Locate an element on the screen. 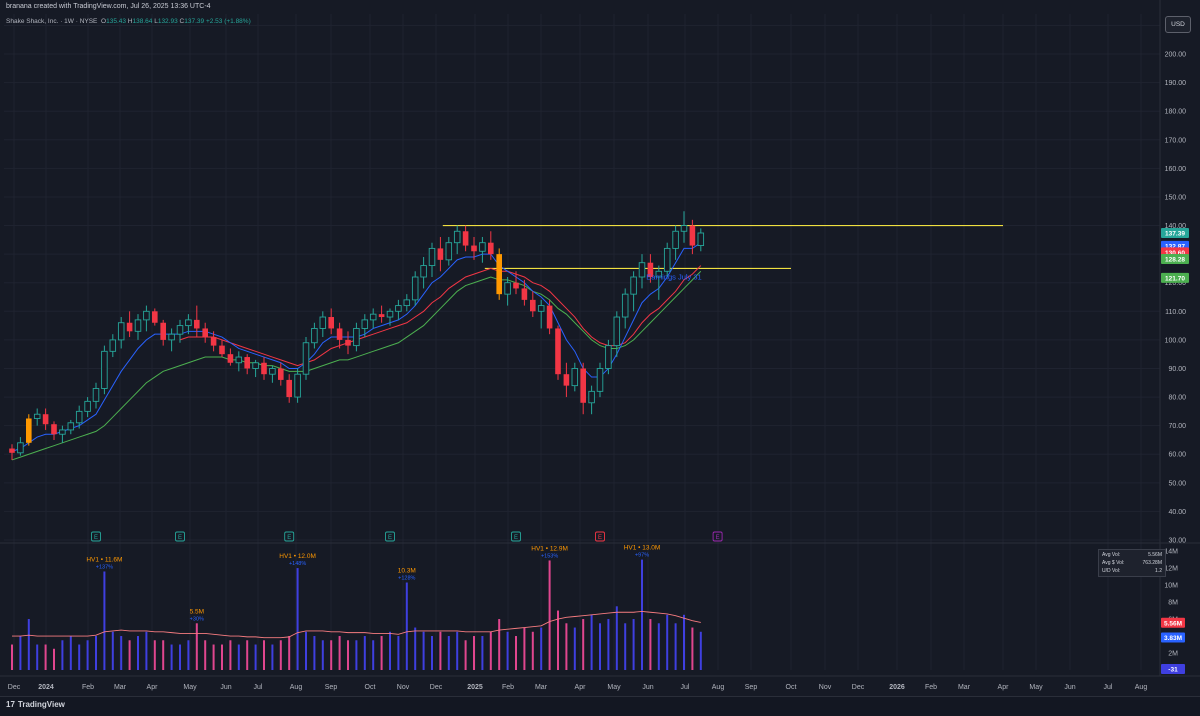 The height and width of the screenshot is (716, 1200). price-tick-label: 140.00 is located at coordinates (1176, 226).